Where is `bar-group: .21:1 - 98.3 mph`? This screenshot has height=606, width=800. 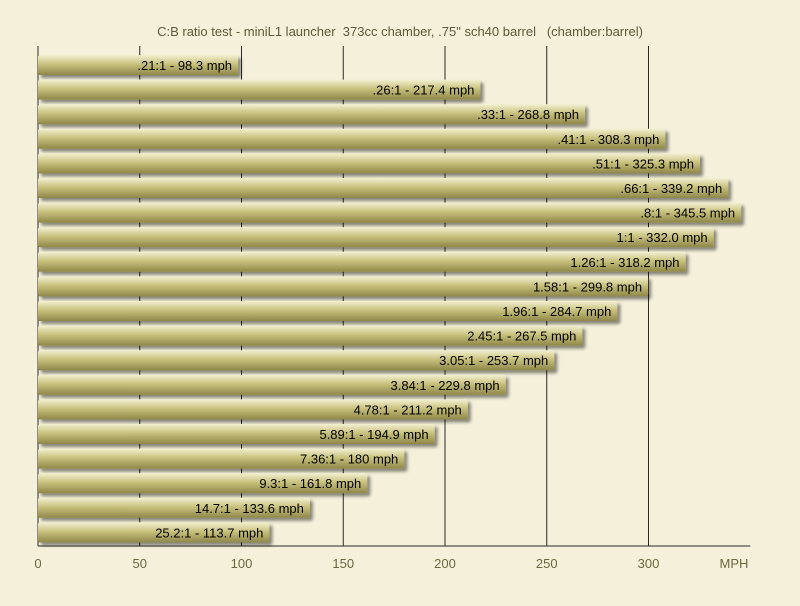
bar-group: .21:1 - 98.3 mph is located at coordinates (138, 65).